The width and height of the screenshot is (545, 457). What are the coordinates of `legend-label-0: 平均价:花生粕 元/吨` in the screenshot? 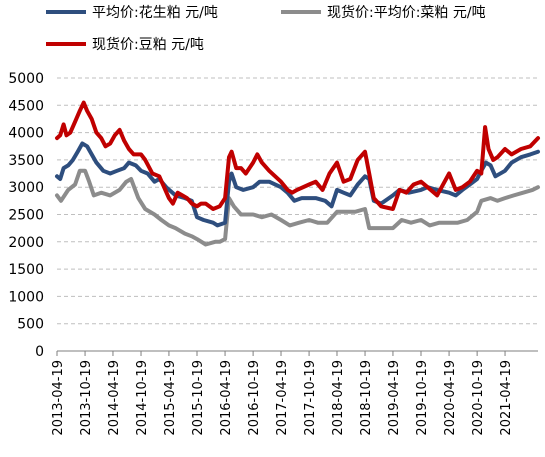 It's located at (155, 13).